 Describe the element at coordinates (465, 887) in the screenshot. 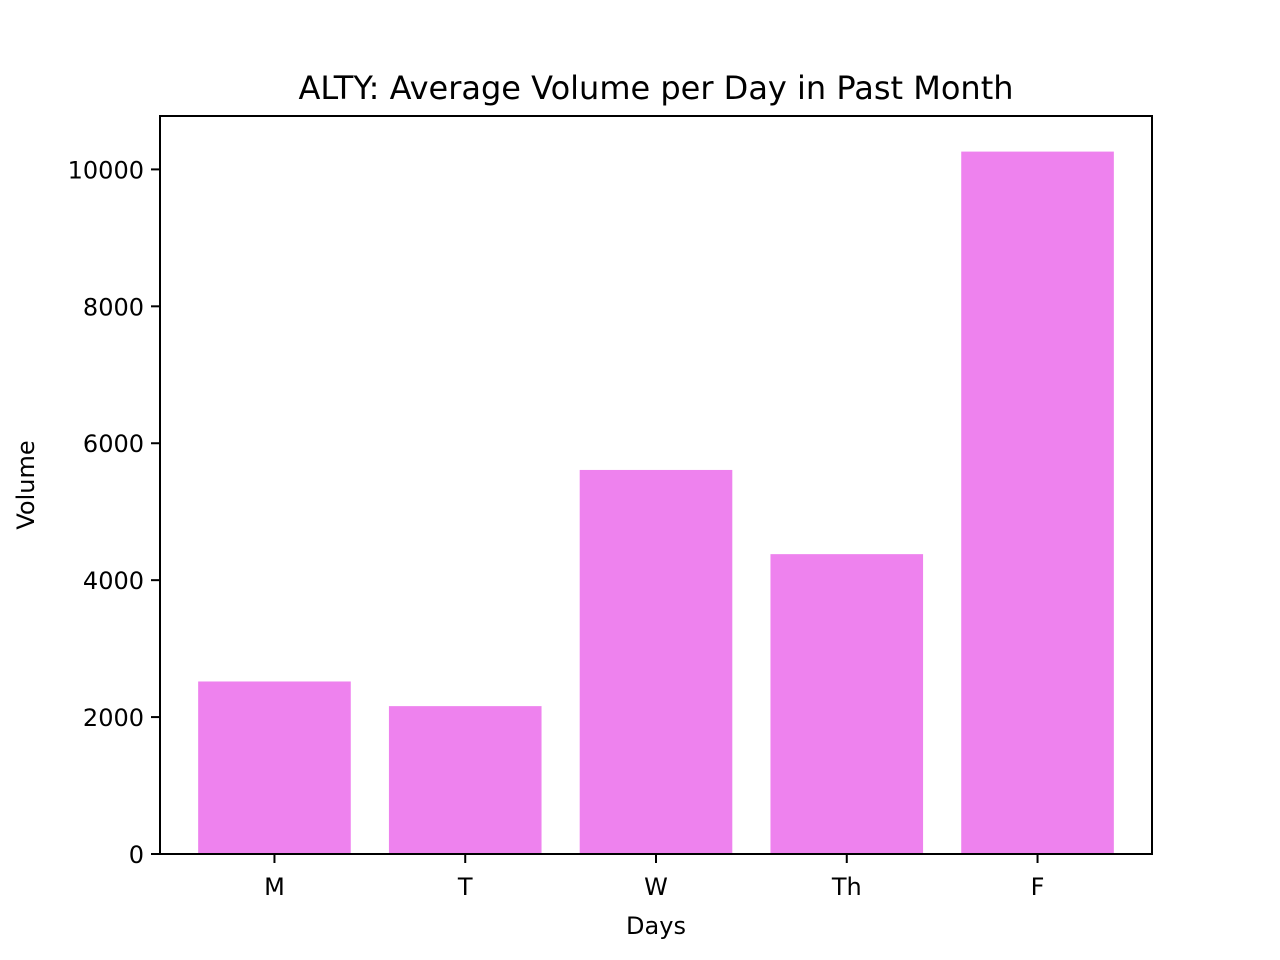

I see `x-tick-label: T` at that location.